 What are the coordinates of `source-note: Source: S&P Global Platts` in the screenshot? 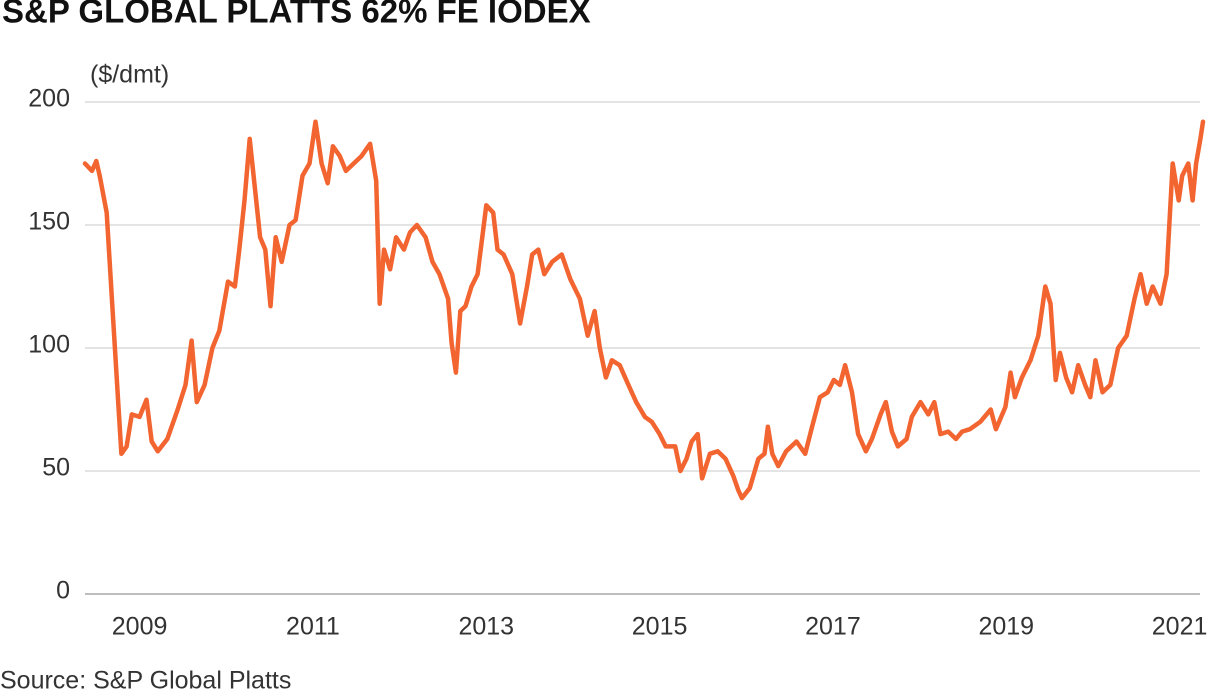 It's located at (145, 678).